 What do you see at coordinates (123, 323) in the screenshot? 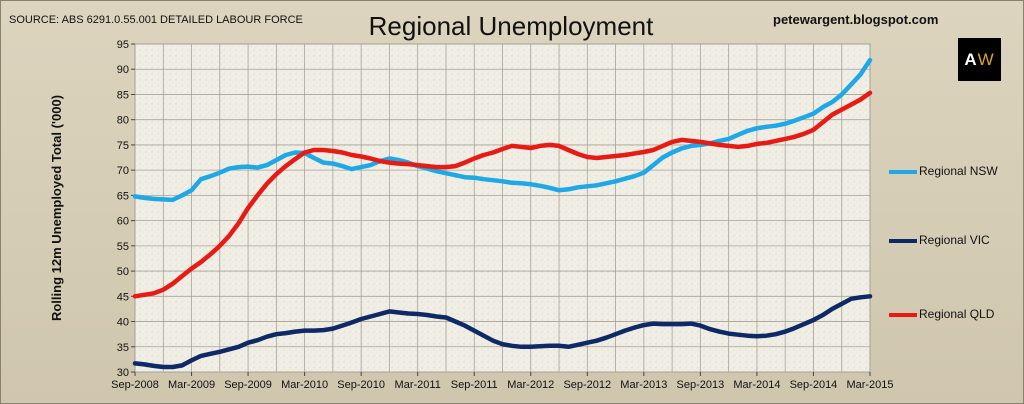
I see `y-tick-label: 40` at bounding box center [123, 323].